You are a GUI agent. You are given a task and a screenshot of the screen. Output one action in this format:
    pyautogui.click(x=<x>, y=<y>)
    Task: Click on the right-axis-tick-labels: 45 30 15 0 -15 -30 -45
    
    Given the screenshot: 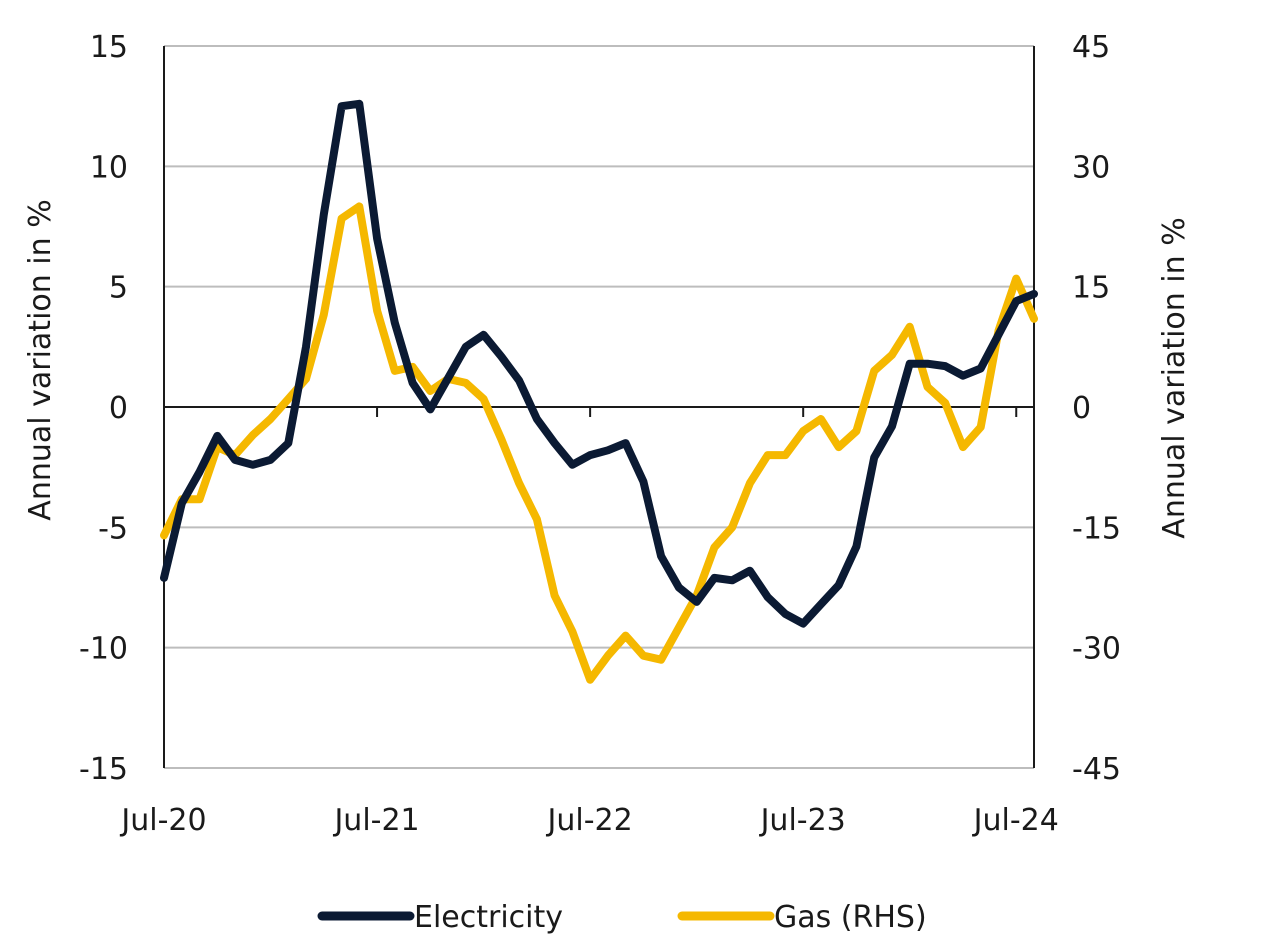 What is the action you would take?
    pyautogui.click(x=1096, y=408)
    